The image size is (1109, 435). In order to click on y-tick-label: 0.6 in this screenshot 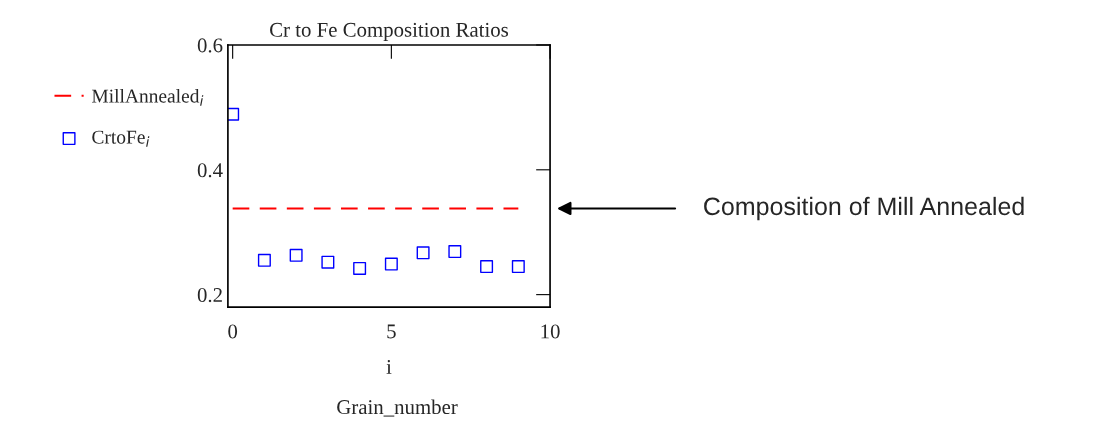, I will do `click(210, 45)`.